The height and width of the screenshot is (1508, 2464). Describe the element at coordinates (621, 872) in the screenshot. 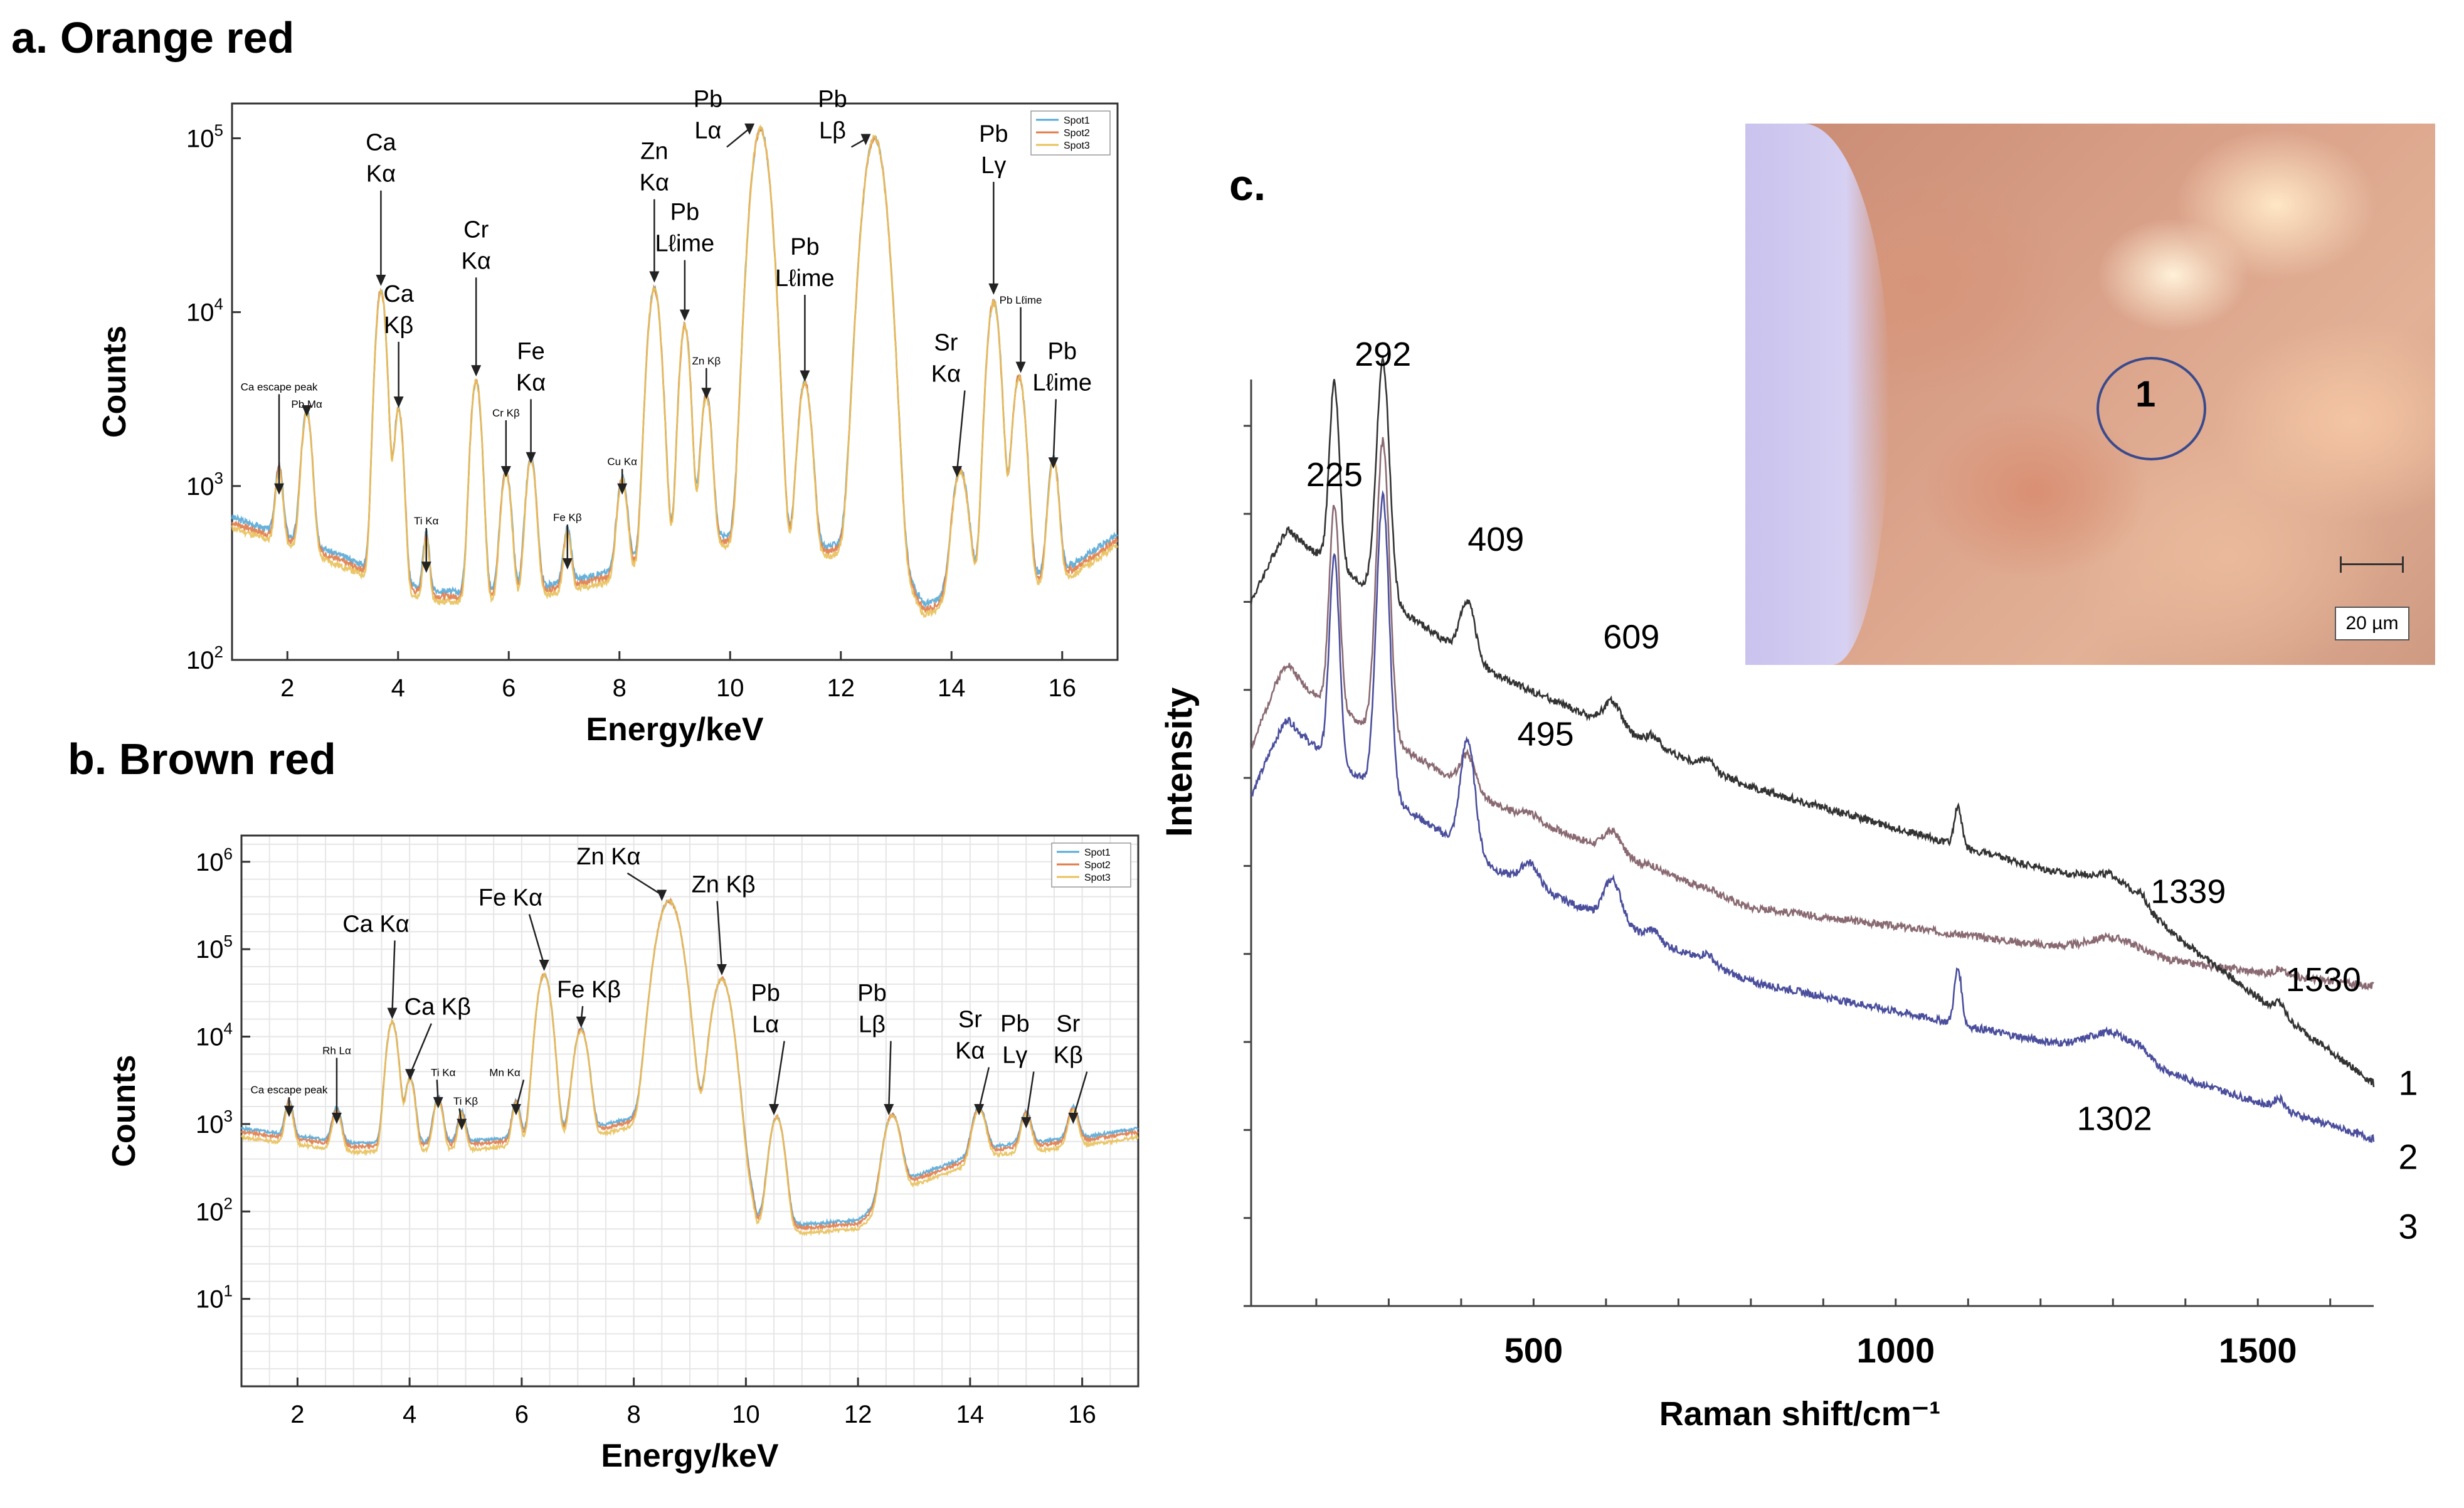

I see `peak-annotation: Zn Kα` at that location.